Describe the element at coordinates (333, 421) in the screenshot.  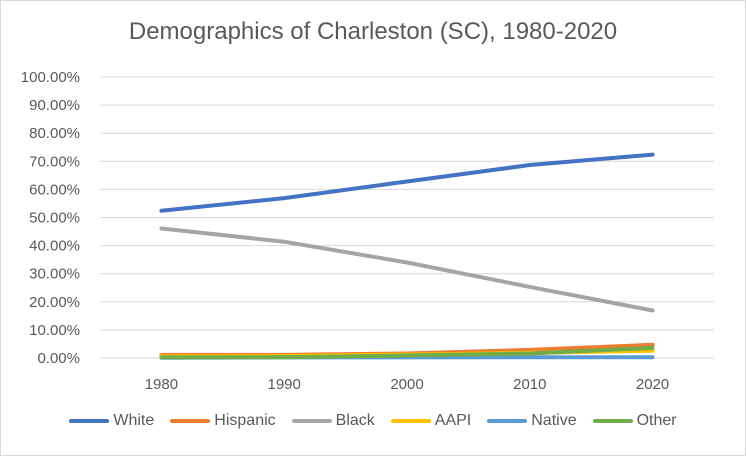
I see `legend-item-black: Black` at that location.